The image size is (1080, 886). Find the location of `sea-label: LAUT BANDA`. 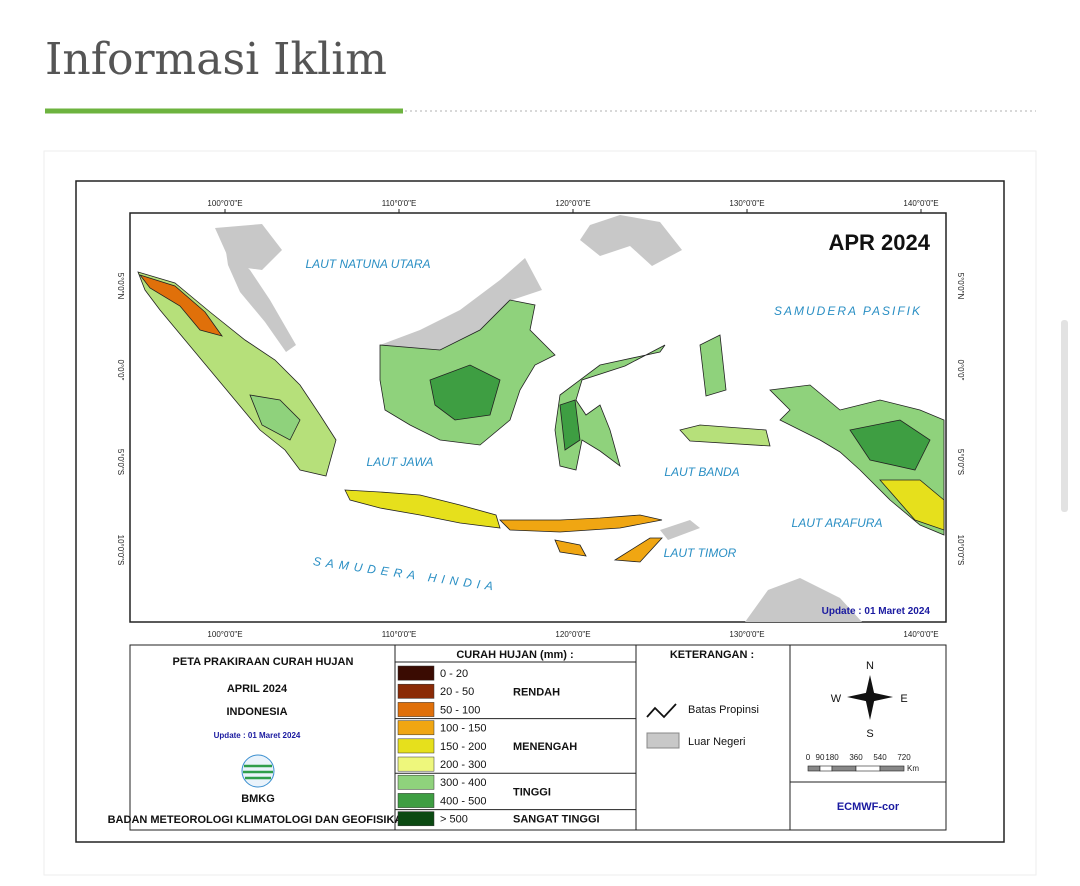

sea-label: LAUT BANDA is located at coordinates (701, 472).